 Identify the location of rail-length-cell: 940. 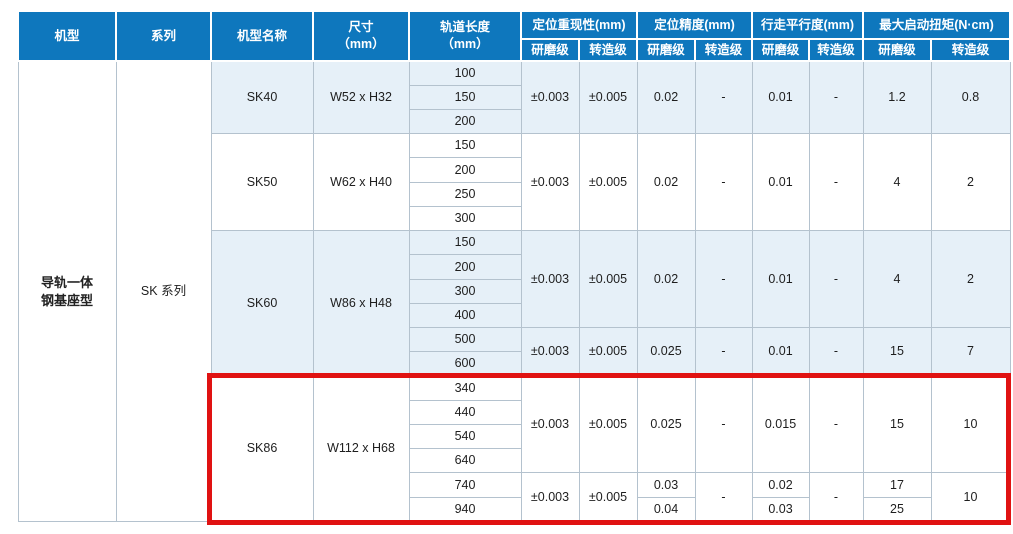
(465, 509).